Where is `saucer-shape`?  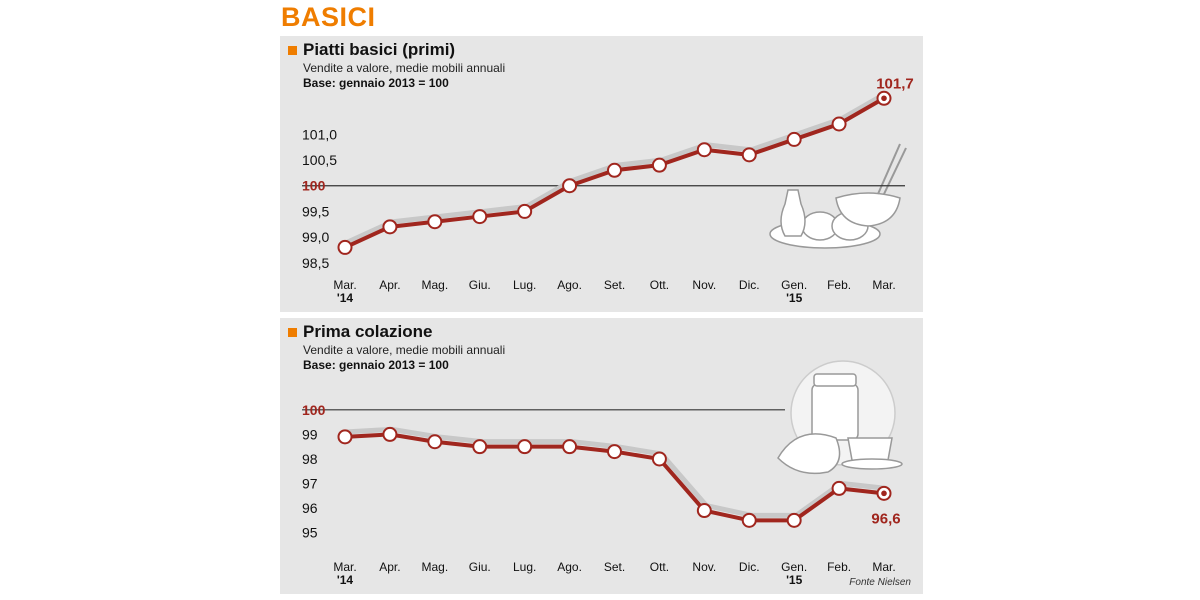
saucer-shape is located at coordinates (872, 464).